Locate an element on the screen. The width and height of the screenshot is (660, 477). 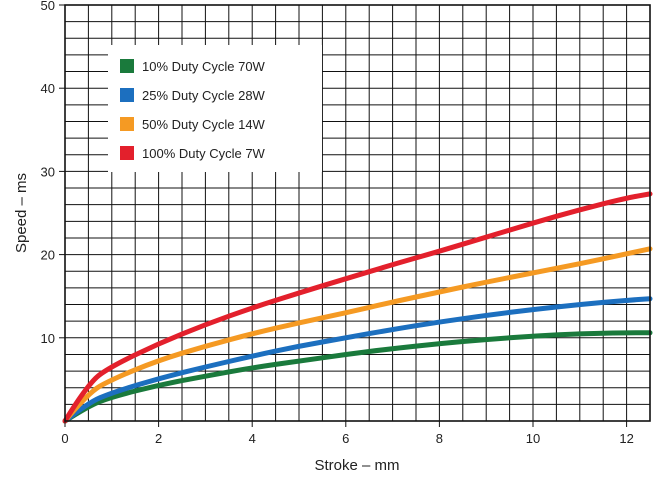
x-tick-label: 2 is located at coordinates (158, 438).